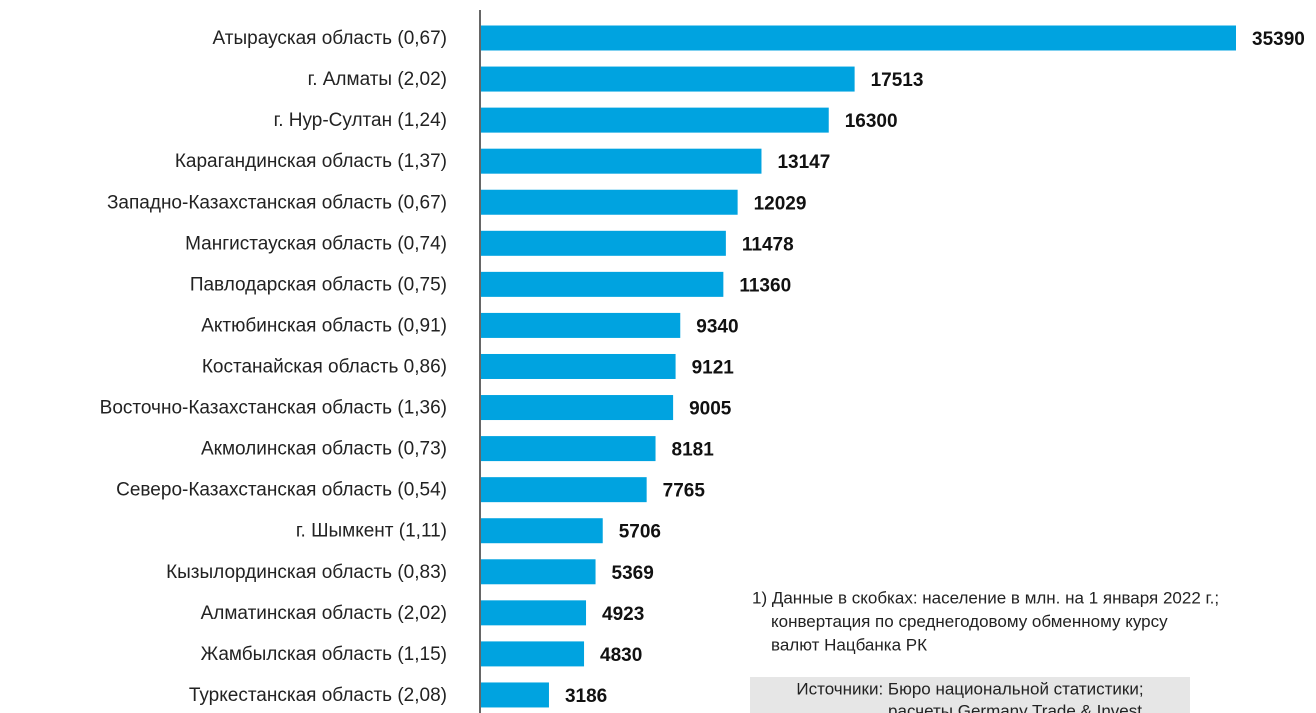 The image size is (1316, 713). Describe the element at coordinates (330, 38) in the screenshot. I see `category-label: Атырауская область (0,67)` at that location.